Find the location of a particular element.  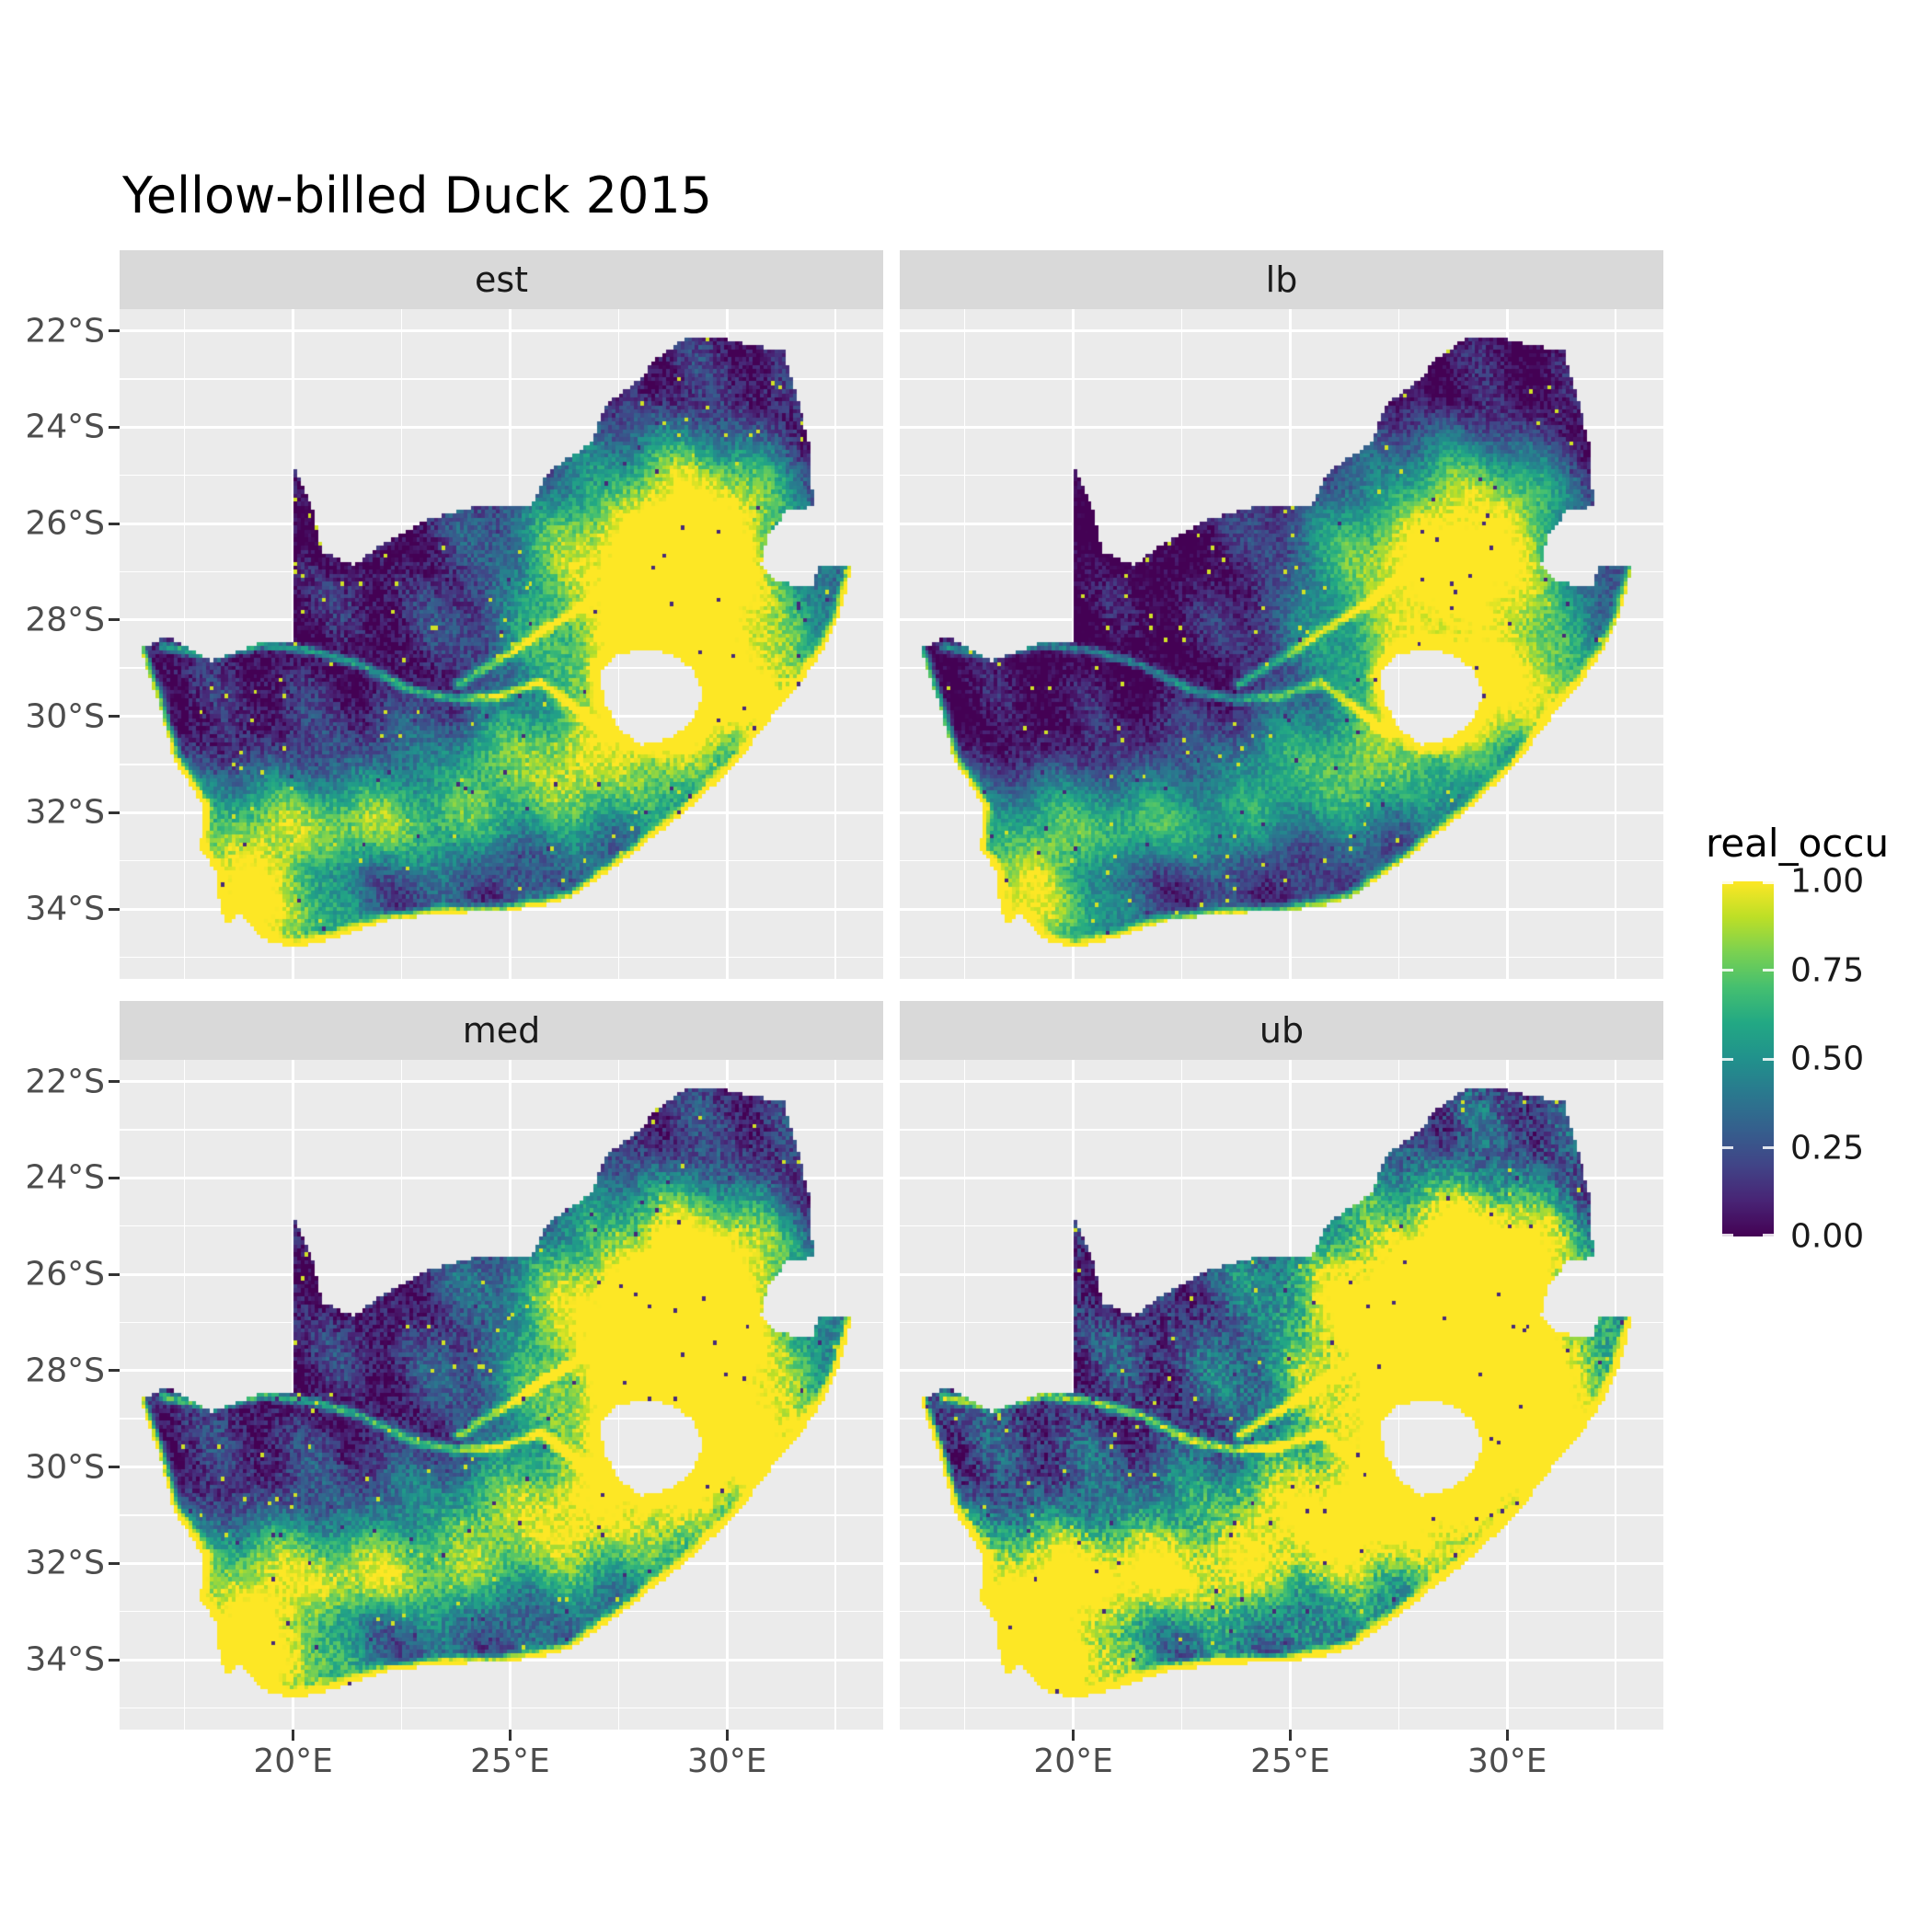

strip-label-med: med is located at coordinates (501, 1030).